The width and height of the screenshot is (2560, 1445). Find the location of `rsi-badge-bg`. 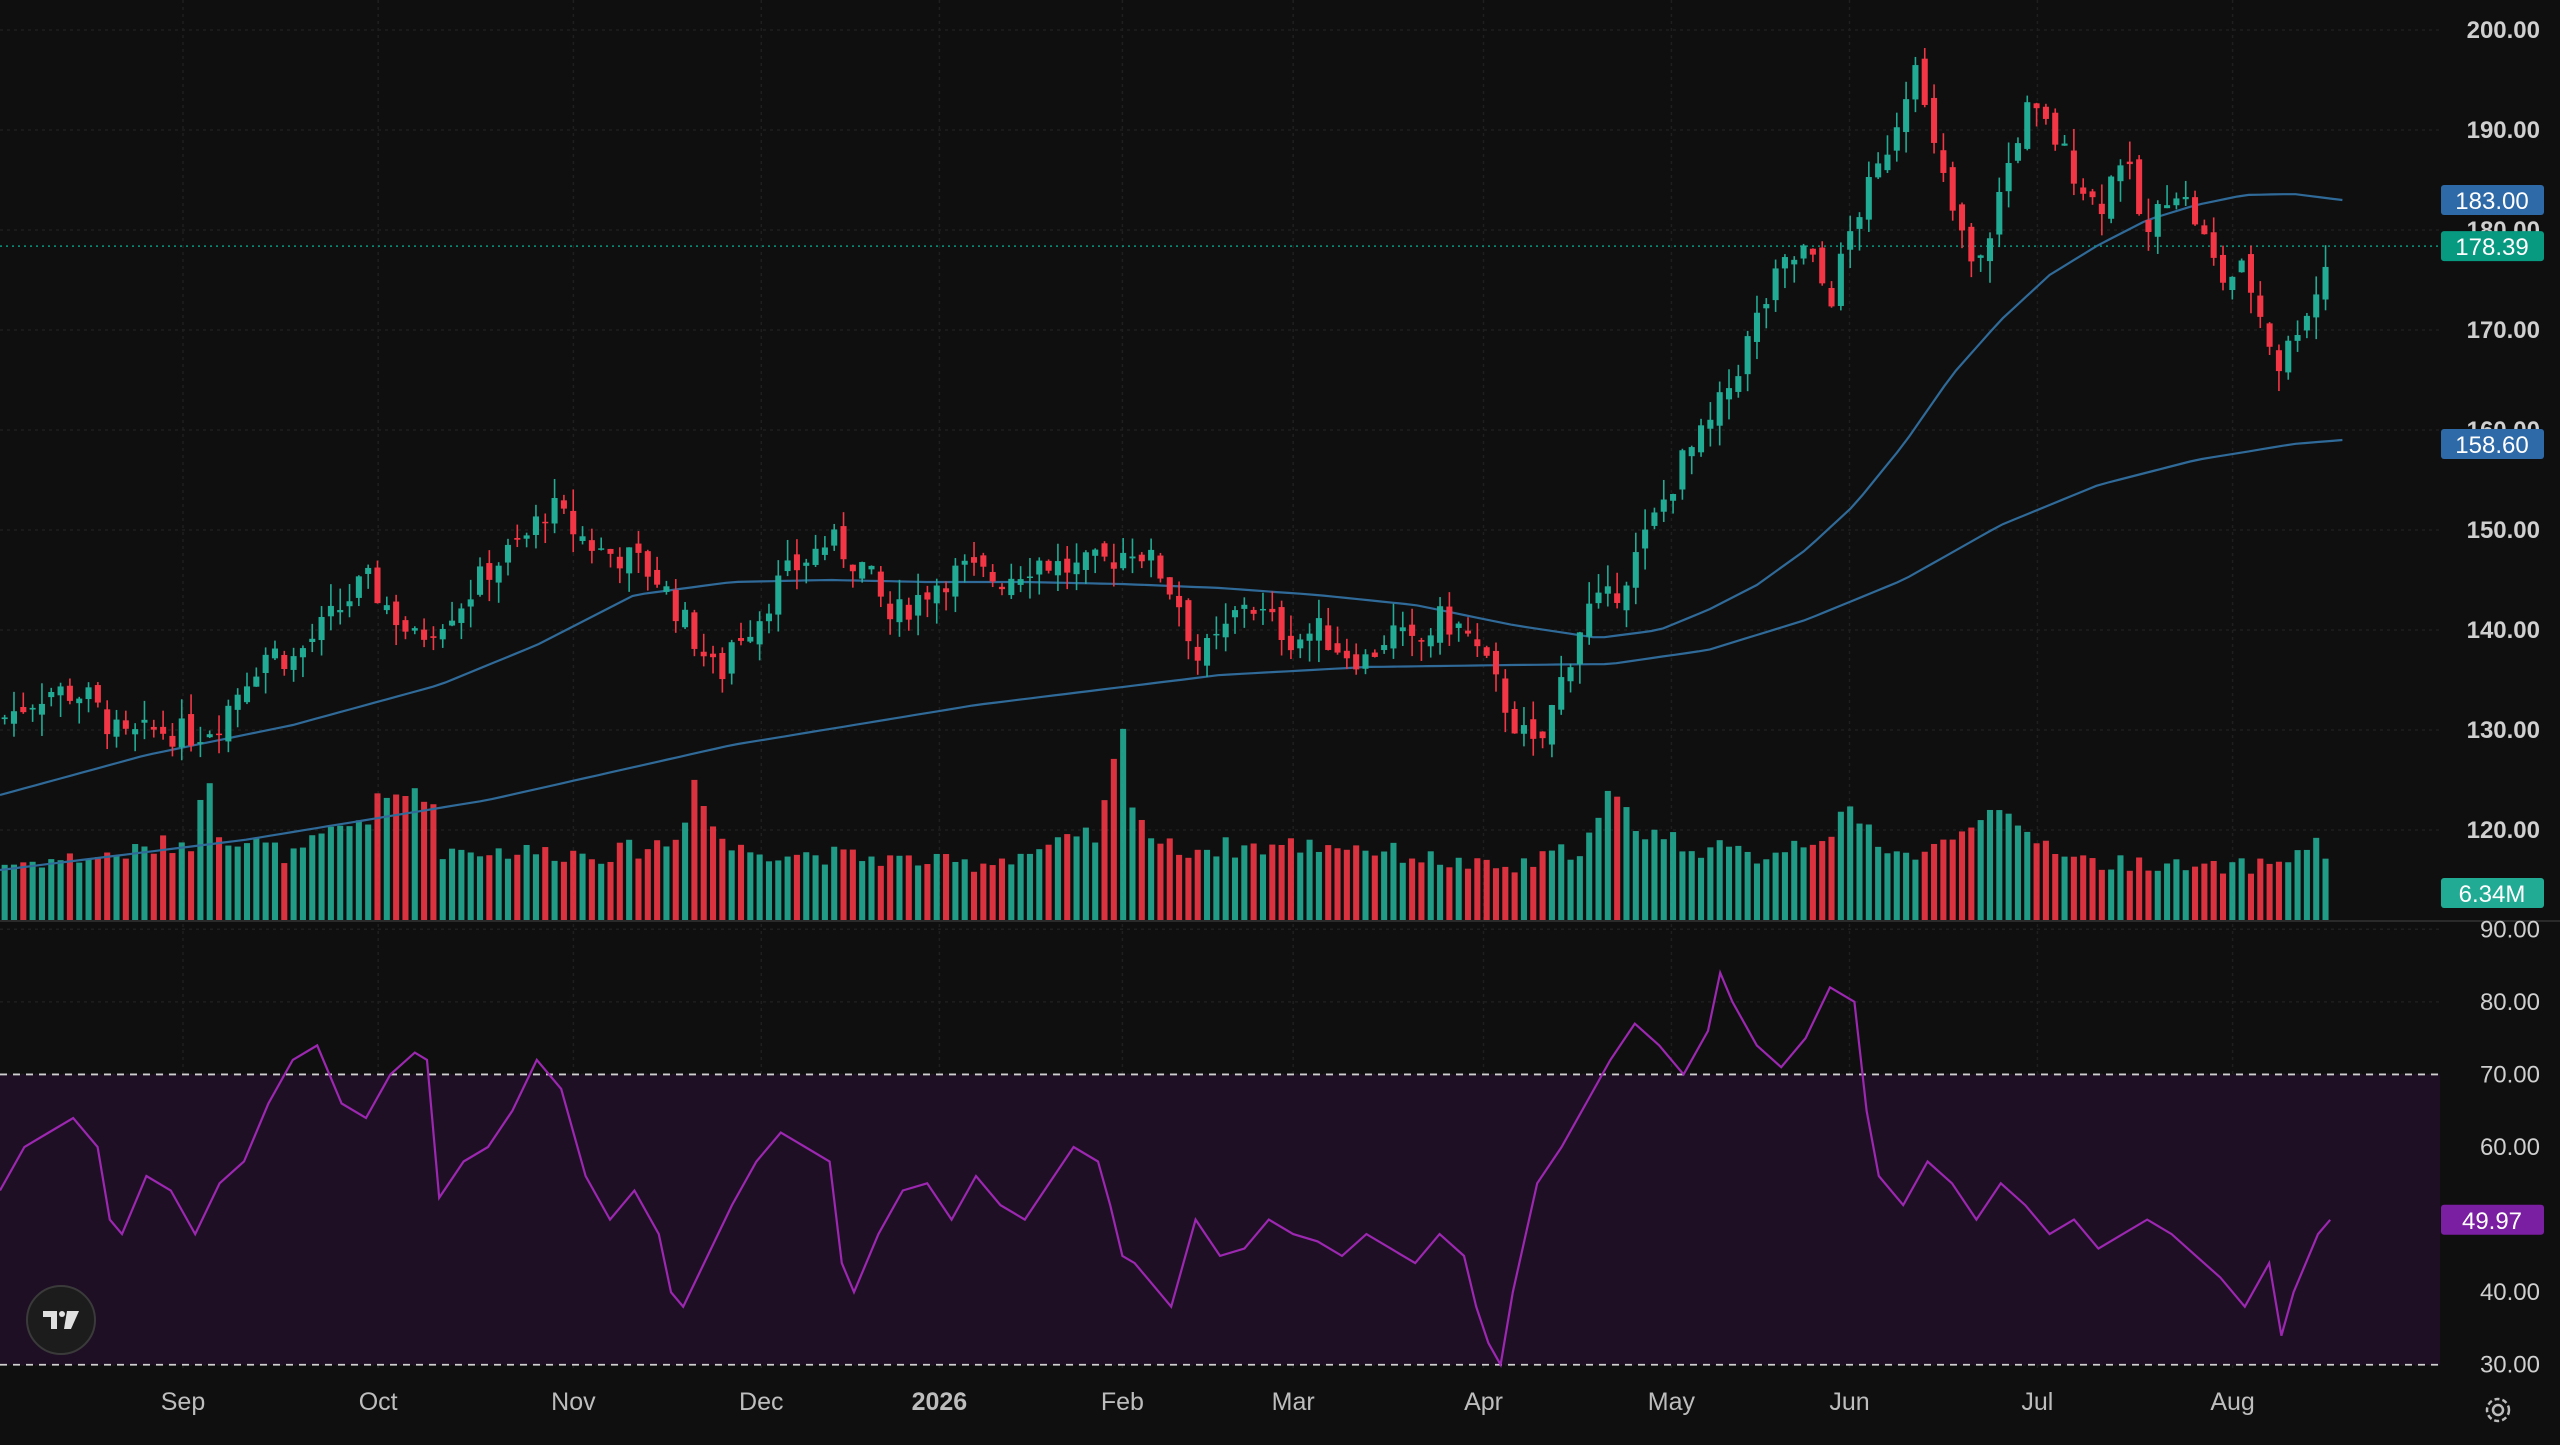

rsi-badge-bg is located at coordinates (2492, 1219).